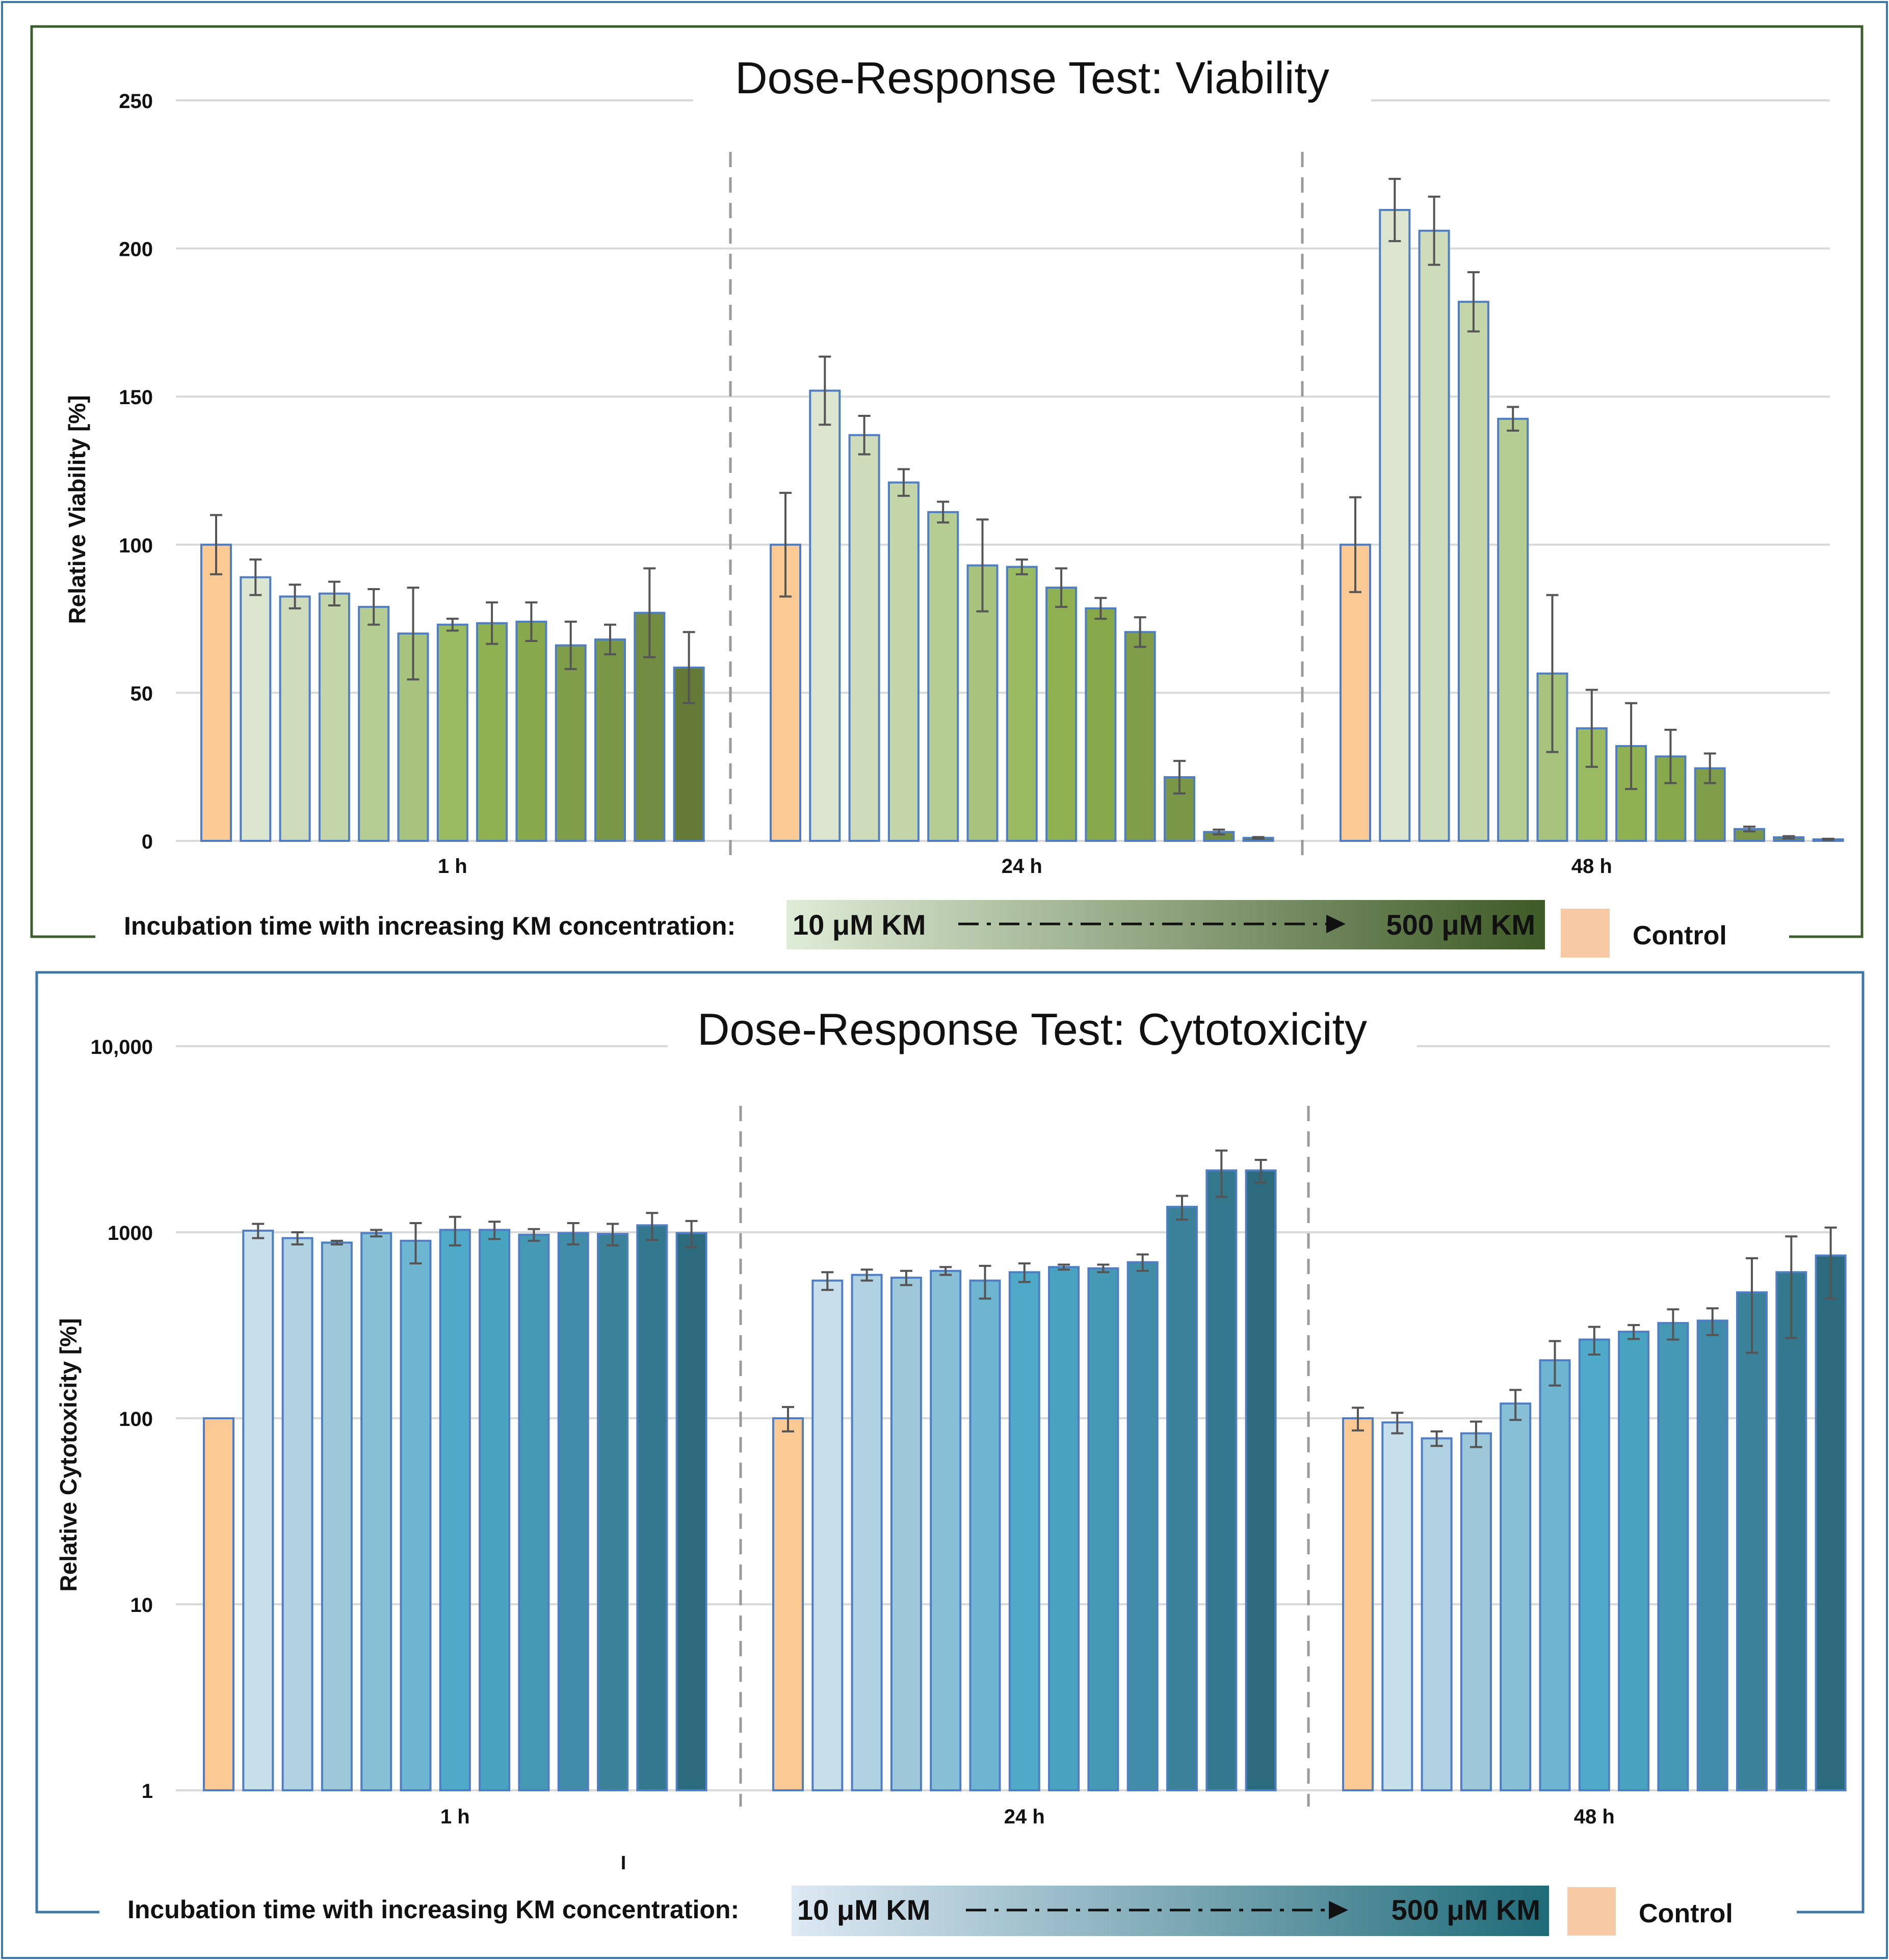  I want to click on y-tick-label: 1000, so click(130, 1233).